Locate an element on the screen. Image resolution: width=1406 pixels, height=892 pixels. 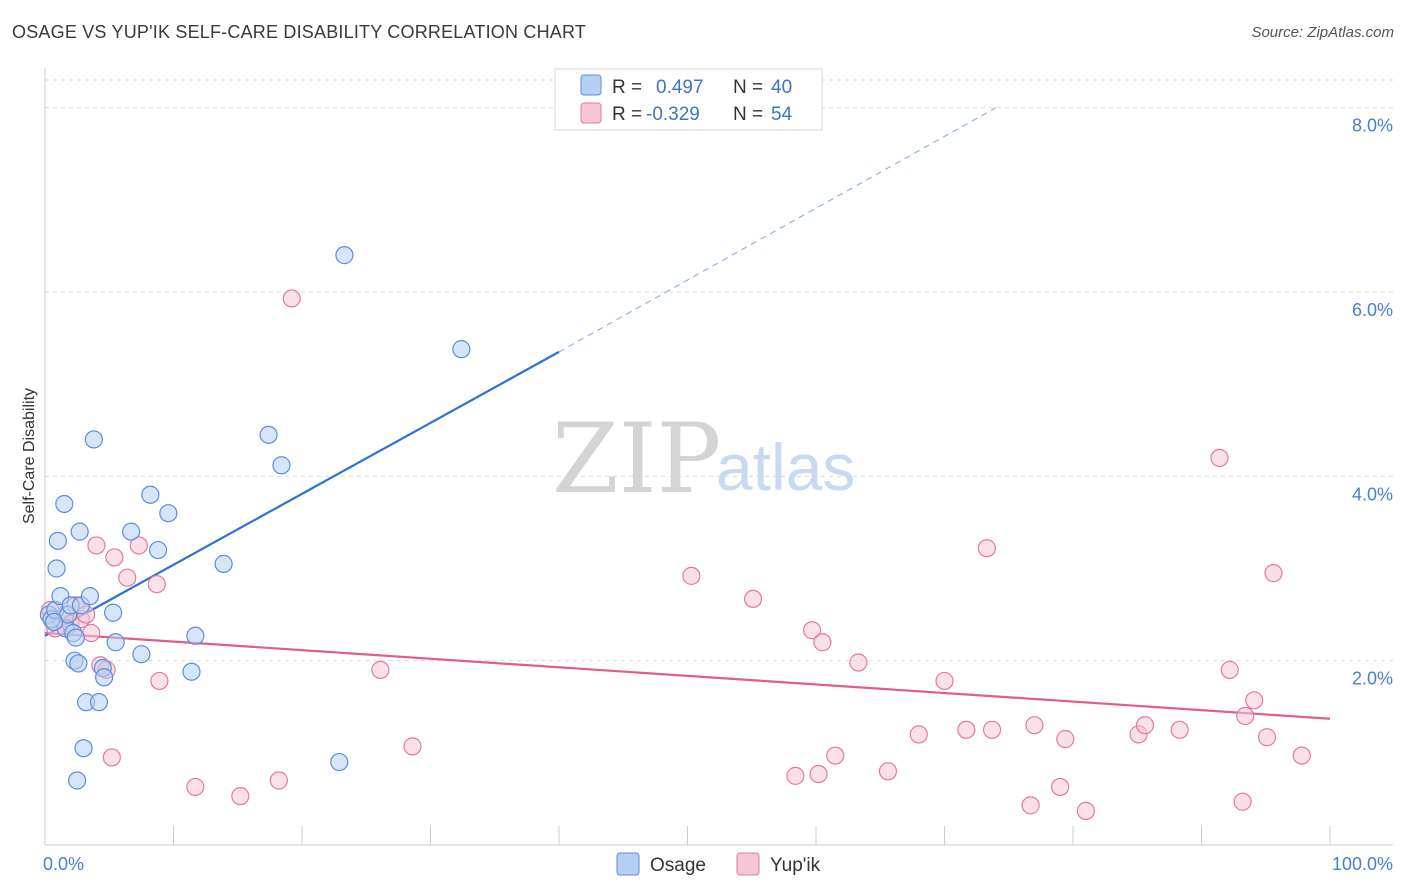
y-tick-label: 2.0% is located at coordinates (1372, 679).